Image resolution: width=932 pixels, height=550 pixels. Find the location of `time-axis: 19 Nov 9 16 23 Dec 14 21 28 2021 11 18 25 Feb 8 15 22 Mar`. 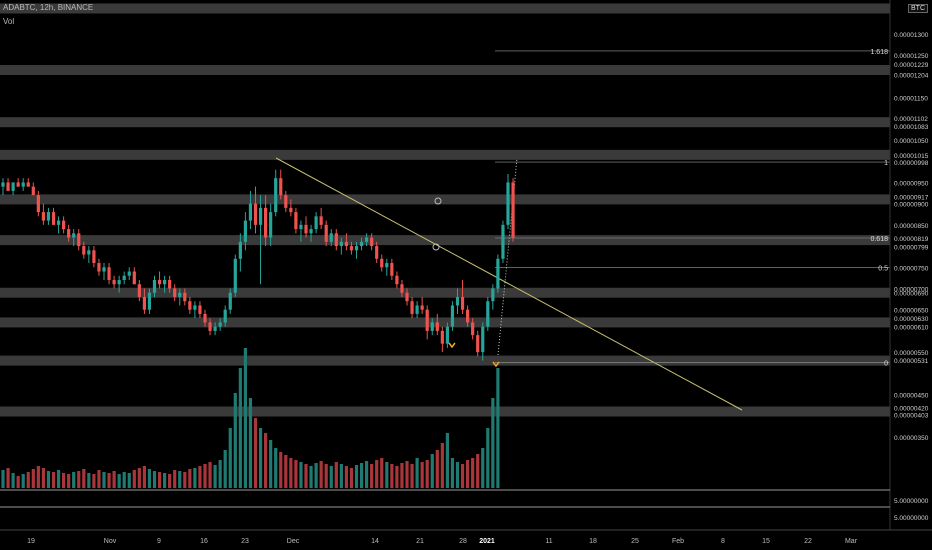

time-axis: 19 Nov 9 16 23 Dec 14 21 28 2021 11 18 25 Feb 8 15 22 Mar is located at coordinates (466, 537).